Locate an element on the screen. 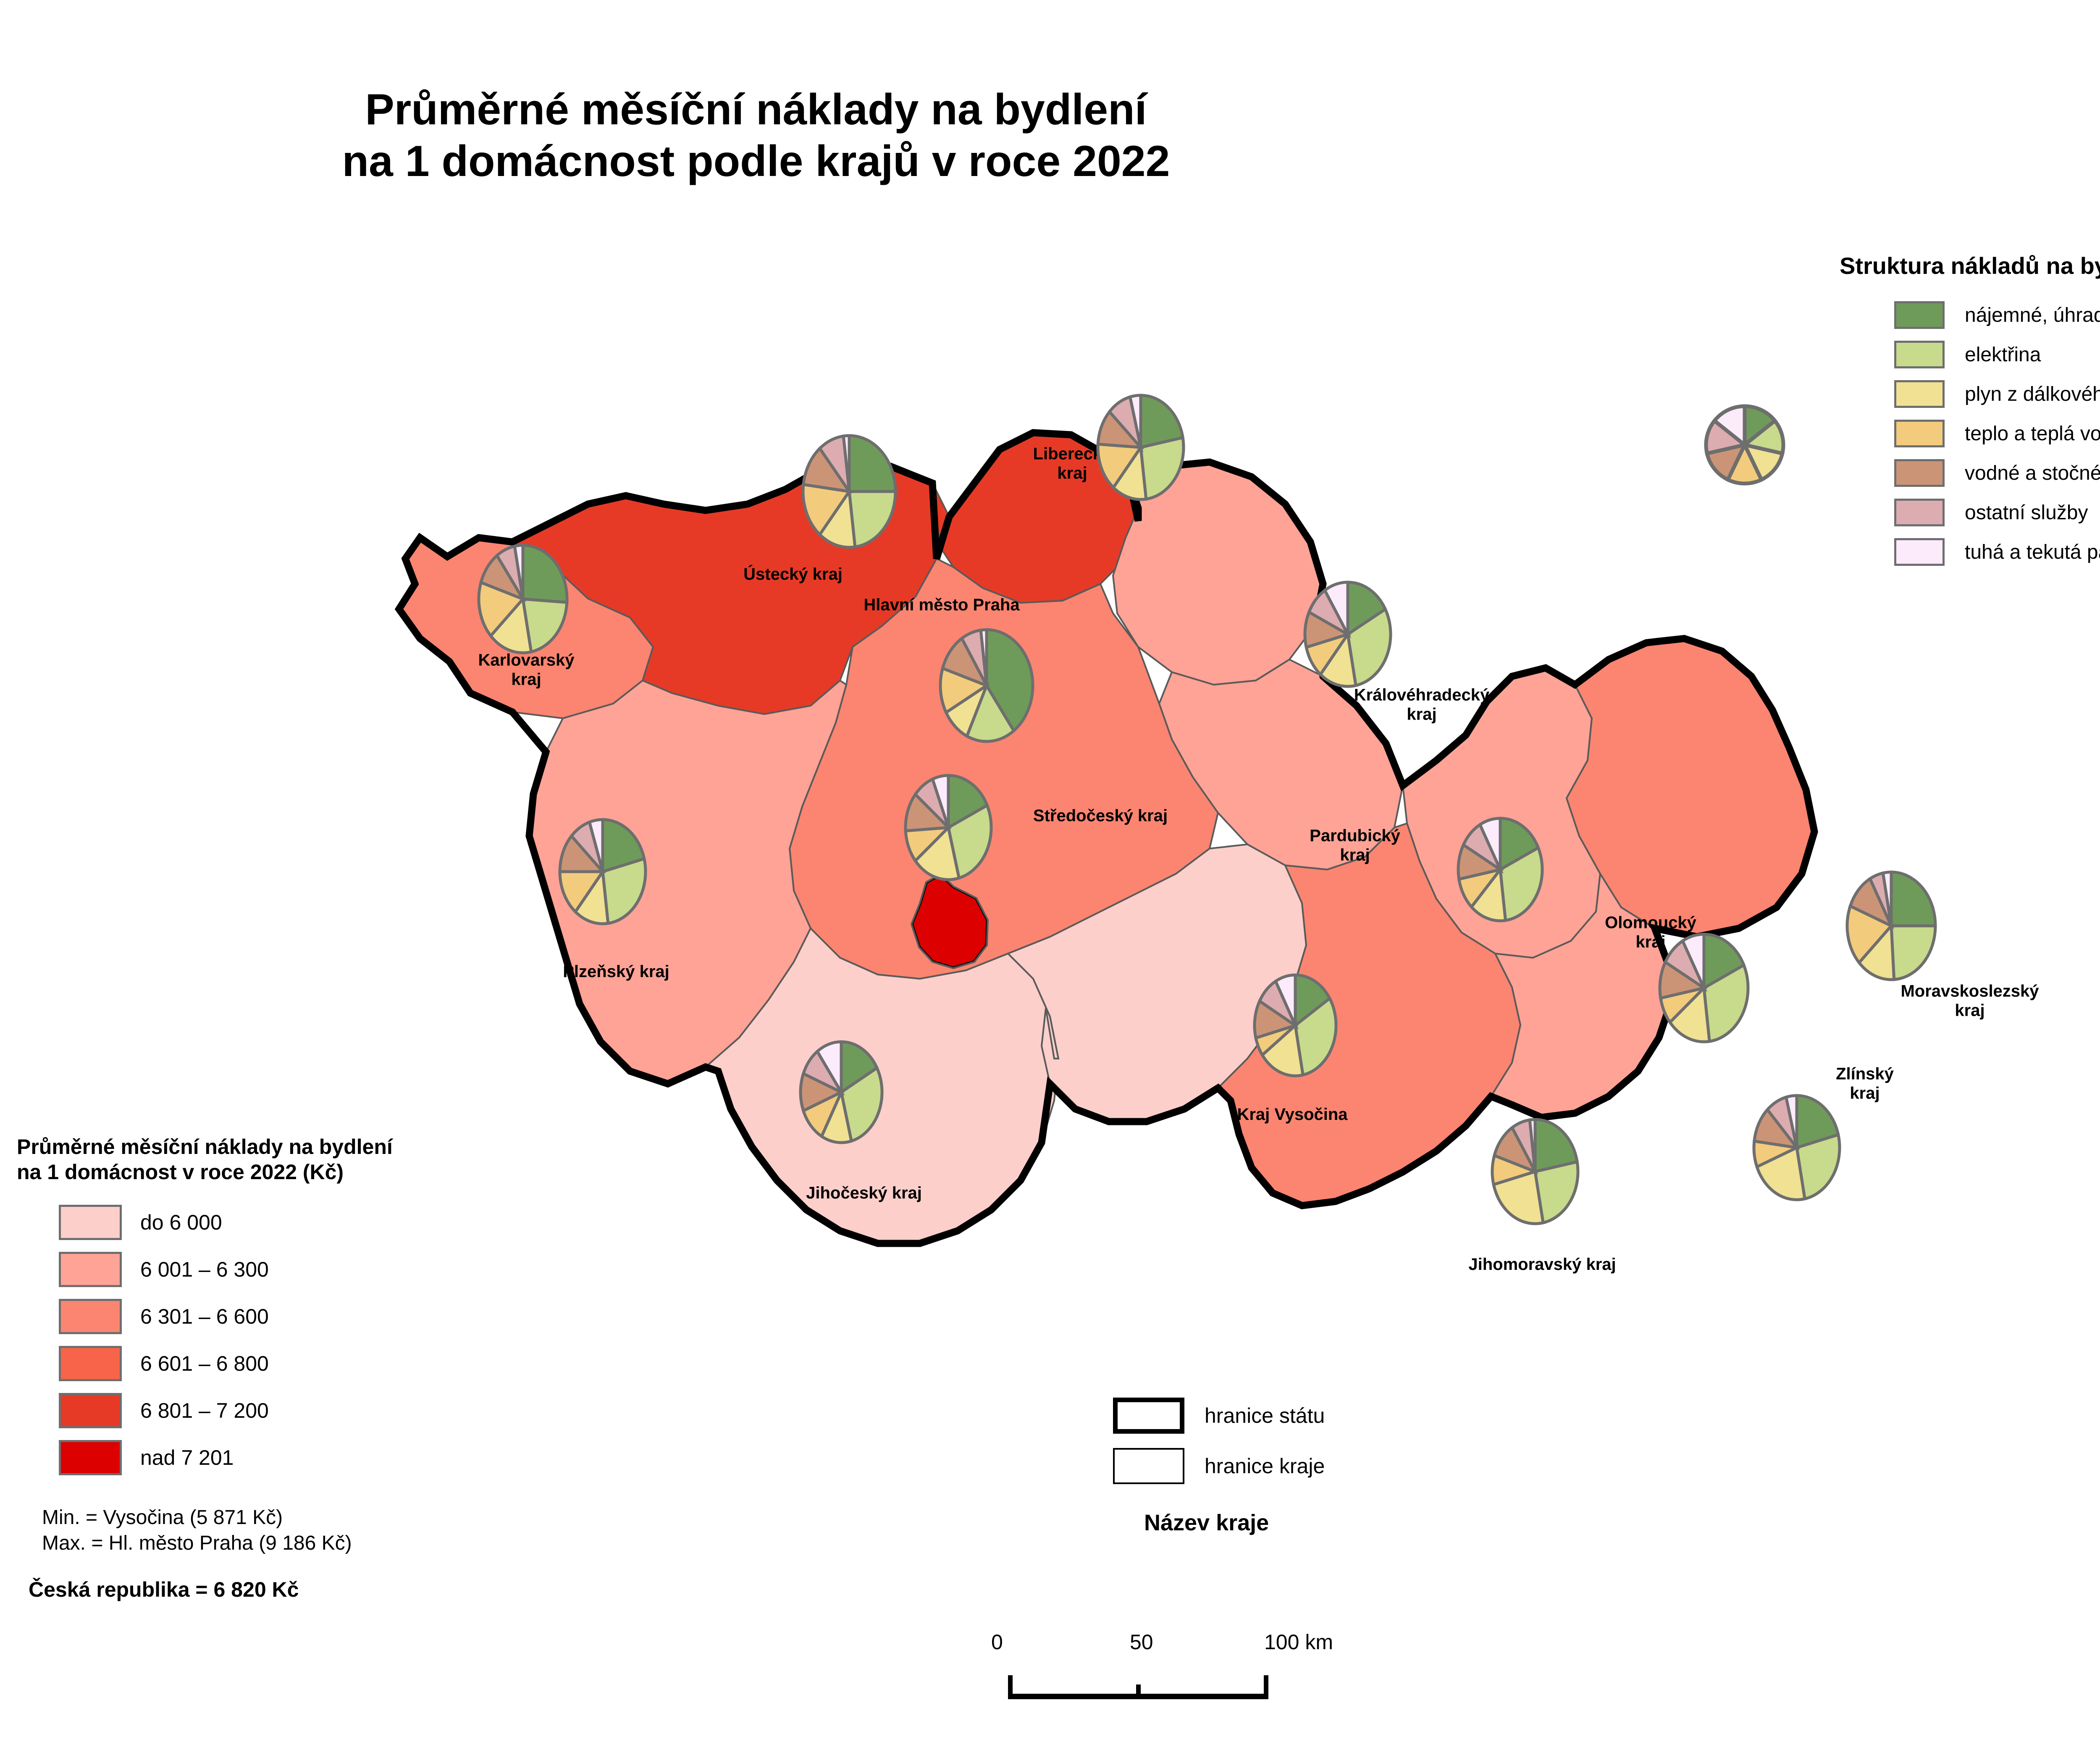 The width and height of the screenshot is (2100, 1737). scale-bar-labels: 0 50 100 km is located at coordinates (1192, 1646).